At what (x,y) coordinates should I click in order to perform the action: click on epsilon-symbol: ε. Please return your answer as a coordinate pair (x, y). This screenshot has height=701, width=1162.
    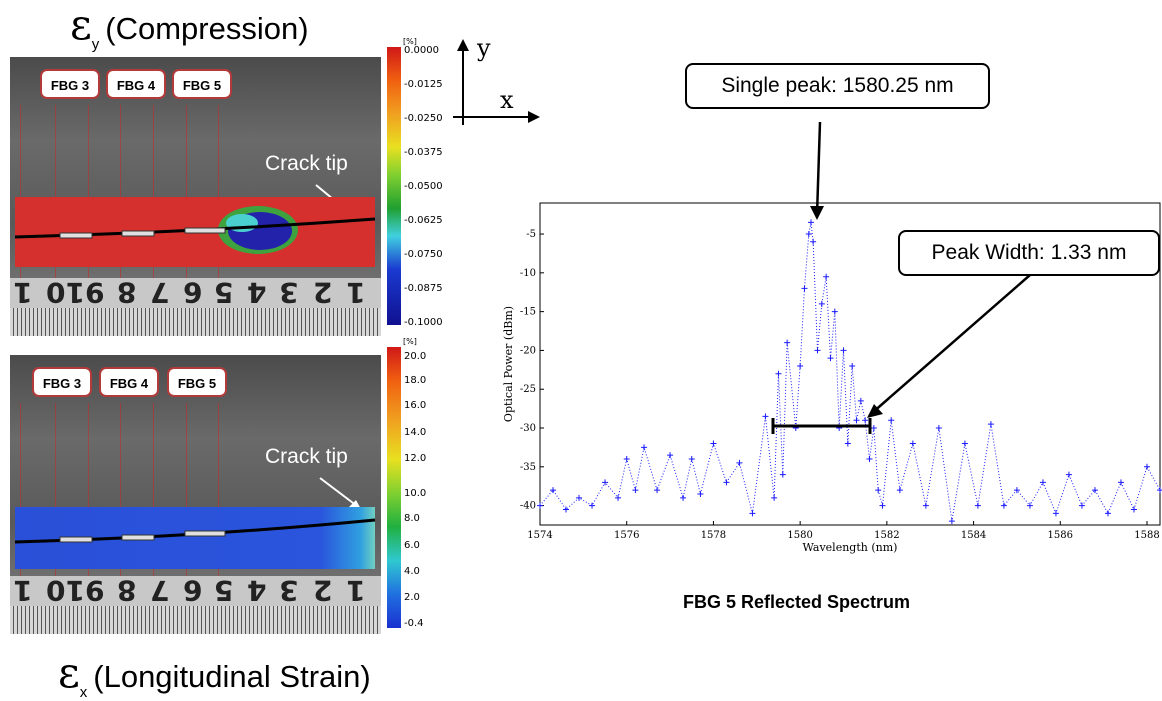
    Looking at the image, I should click on (81, 24).